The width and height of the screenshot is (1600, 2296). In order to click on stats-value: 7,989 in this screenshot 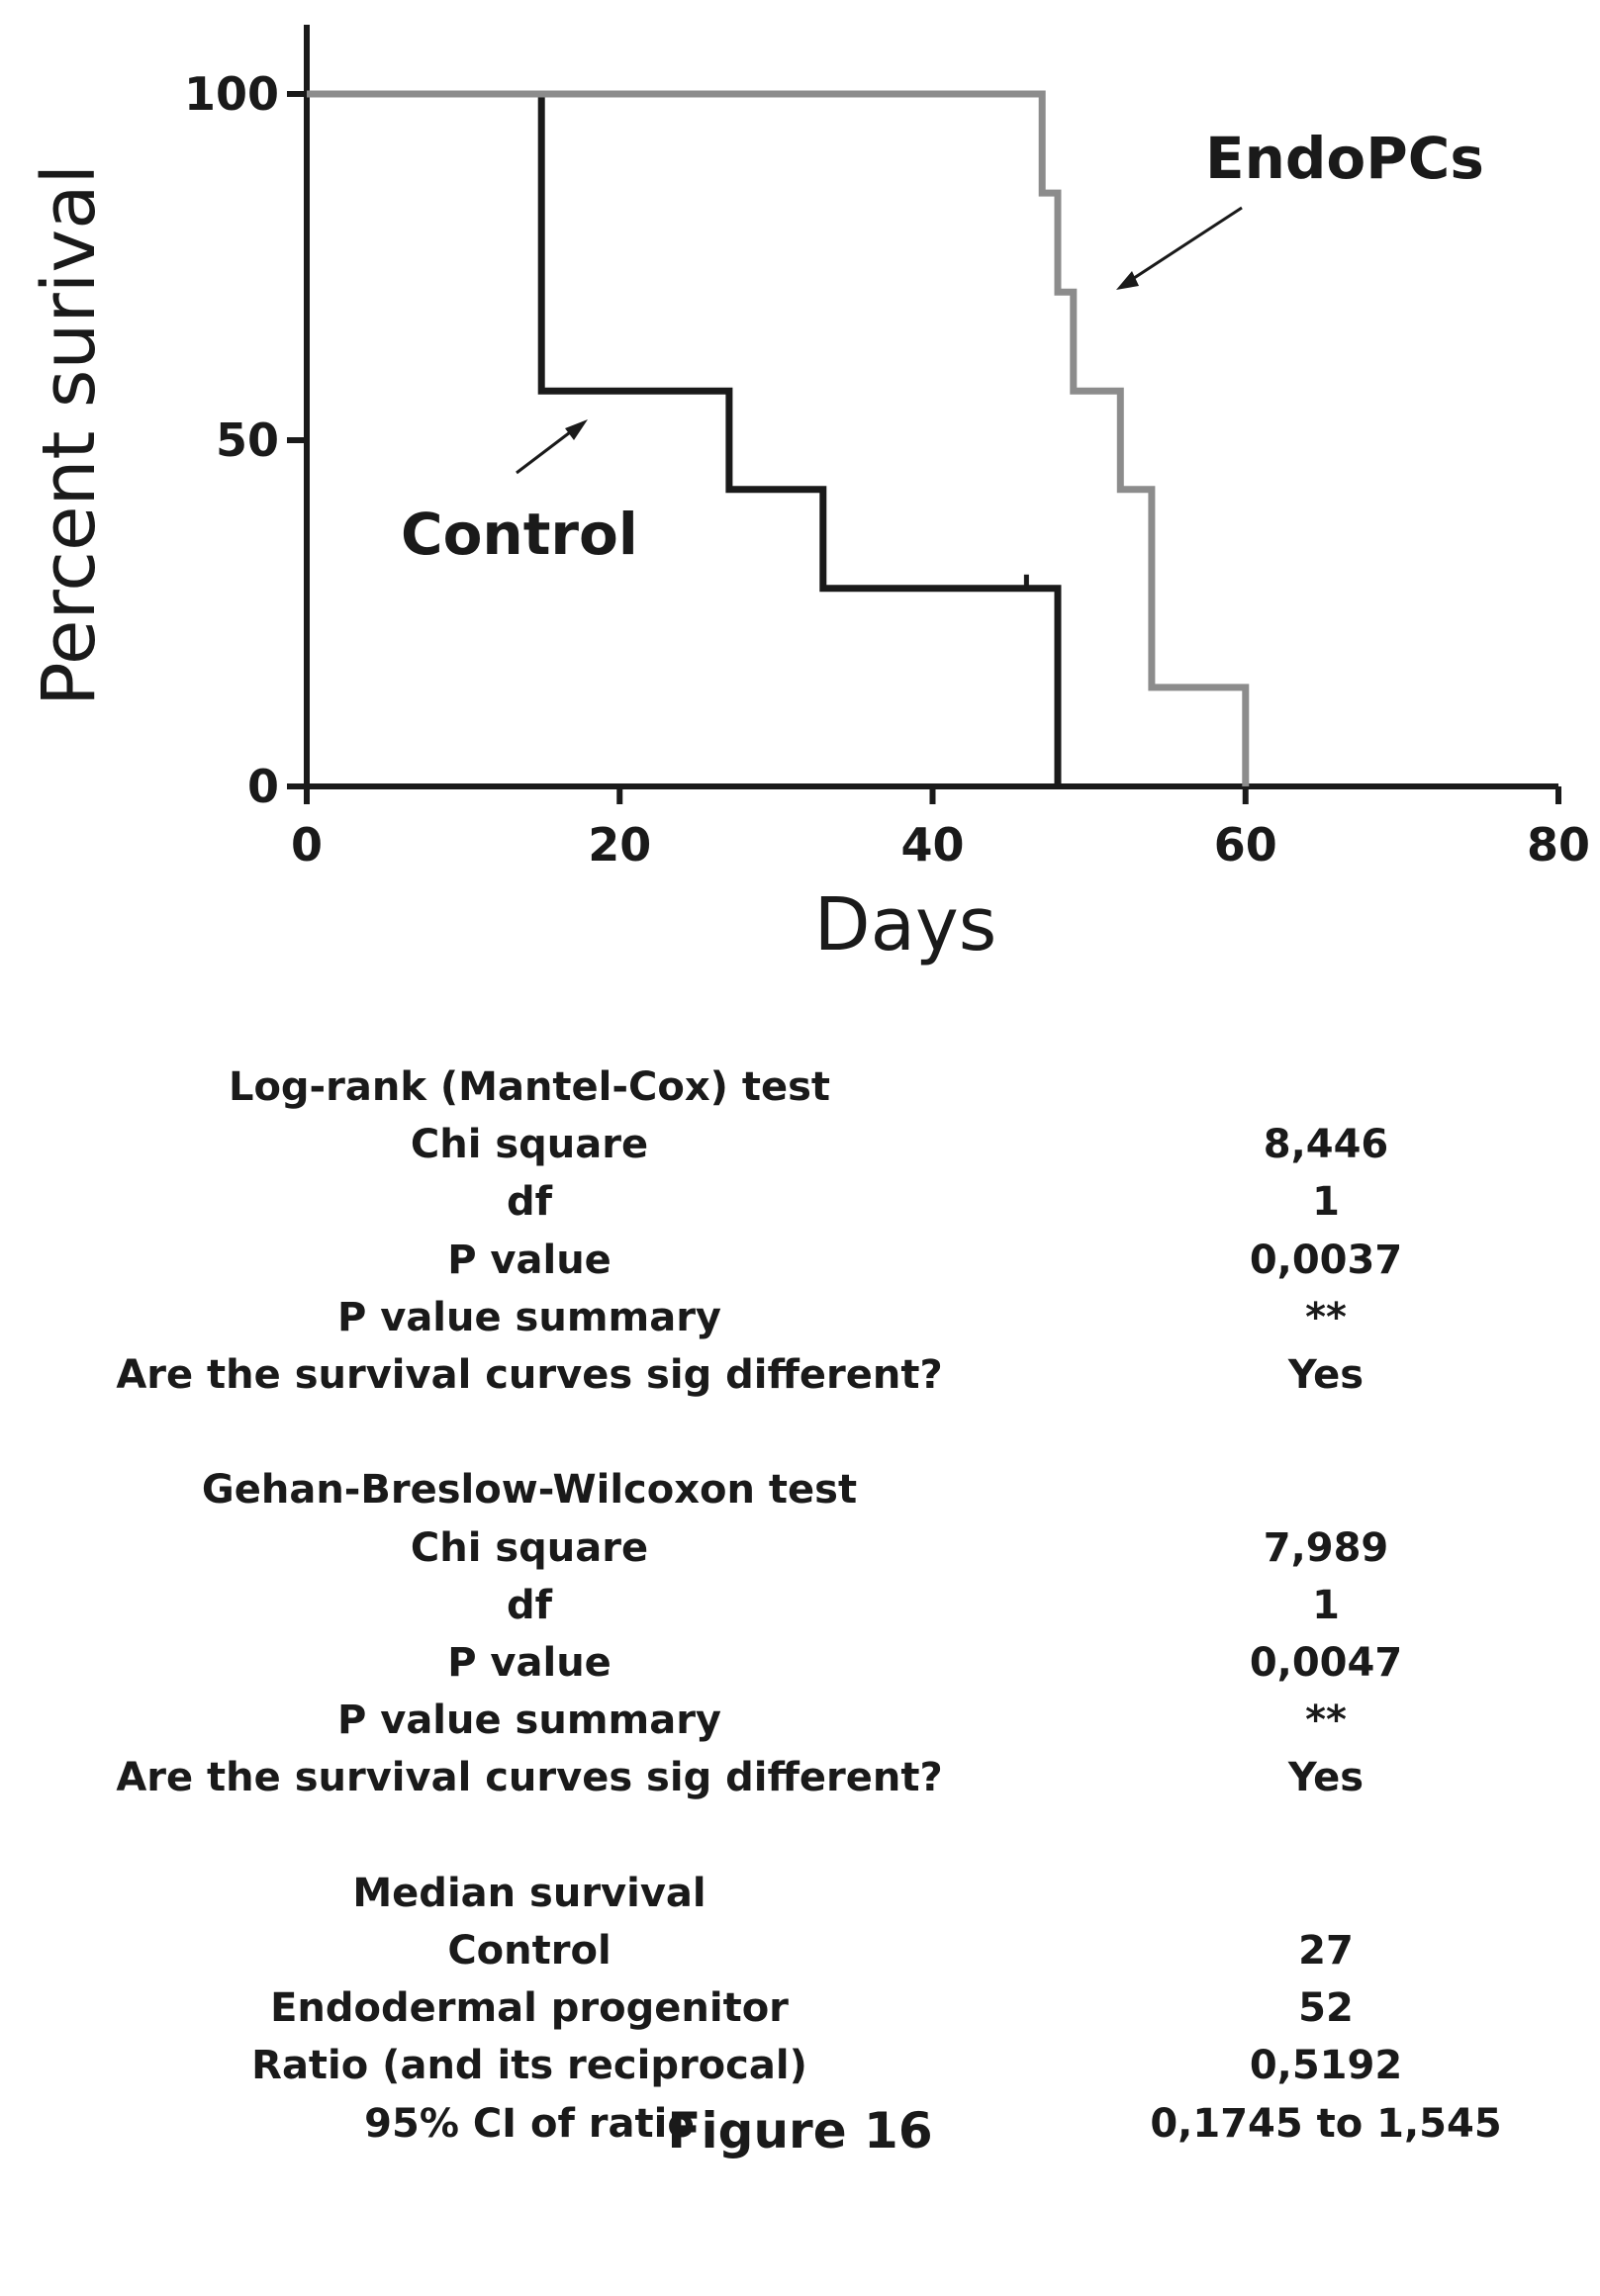, I will do `click(1326, 1547)`.